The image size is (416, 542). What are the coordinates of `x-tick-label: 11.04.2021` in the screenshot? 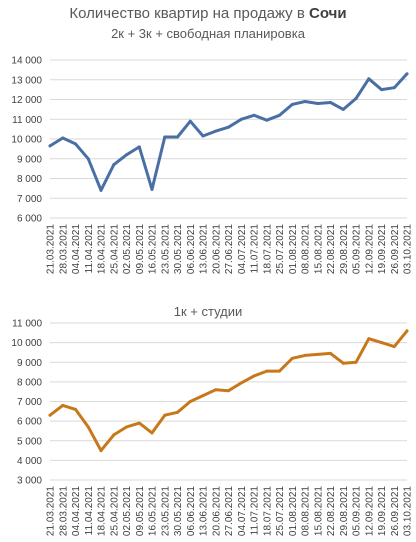 It's located at (89, 511).